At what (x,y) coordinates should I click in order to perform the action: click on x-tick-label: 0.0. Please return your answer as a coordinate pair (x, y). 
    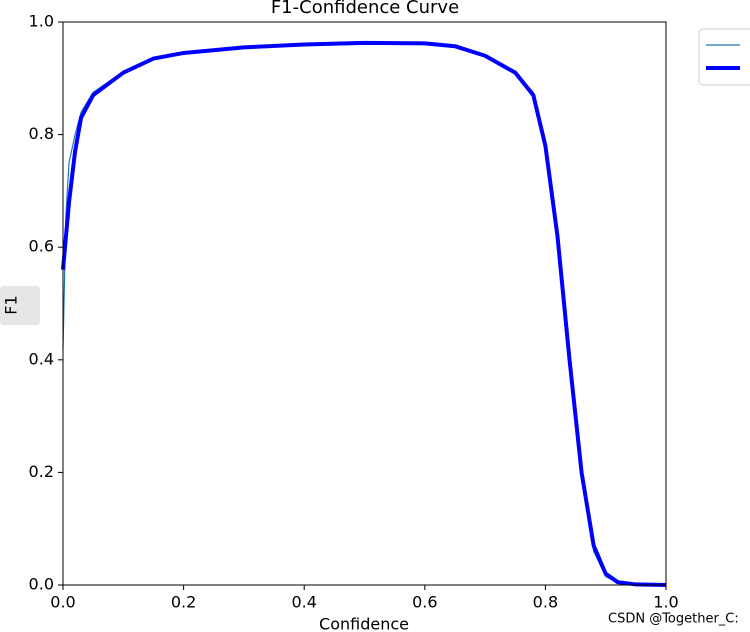
    Looking at the image, I should click on (62, 602).